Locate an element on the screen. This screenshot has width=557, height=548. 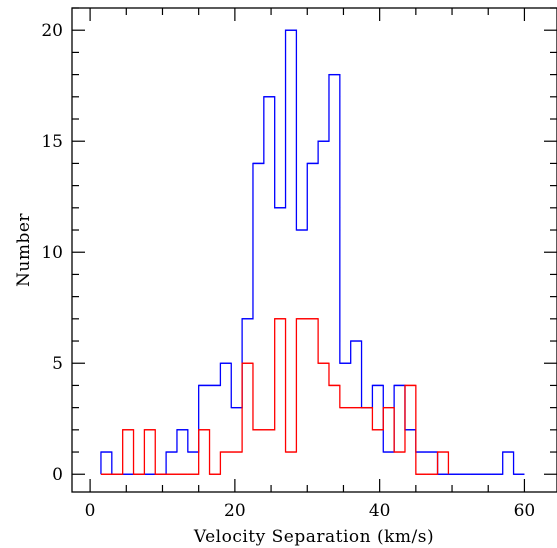
x-axis-label: Velocity Separation (km/s) is located at coordinates (313, 537).